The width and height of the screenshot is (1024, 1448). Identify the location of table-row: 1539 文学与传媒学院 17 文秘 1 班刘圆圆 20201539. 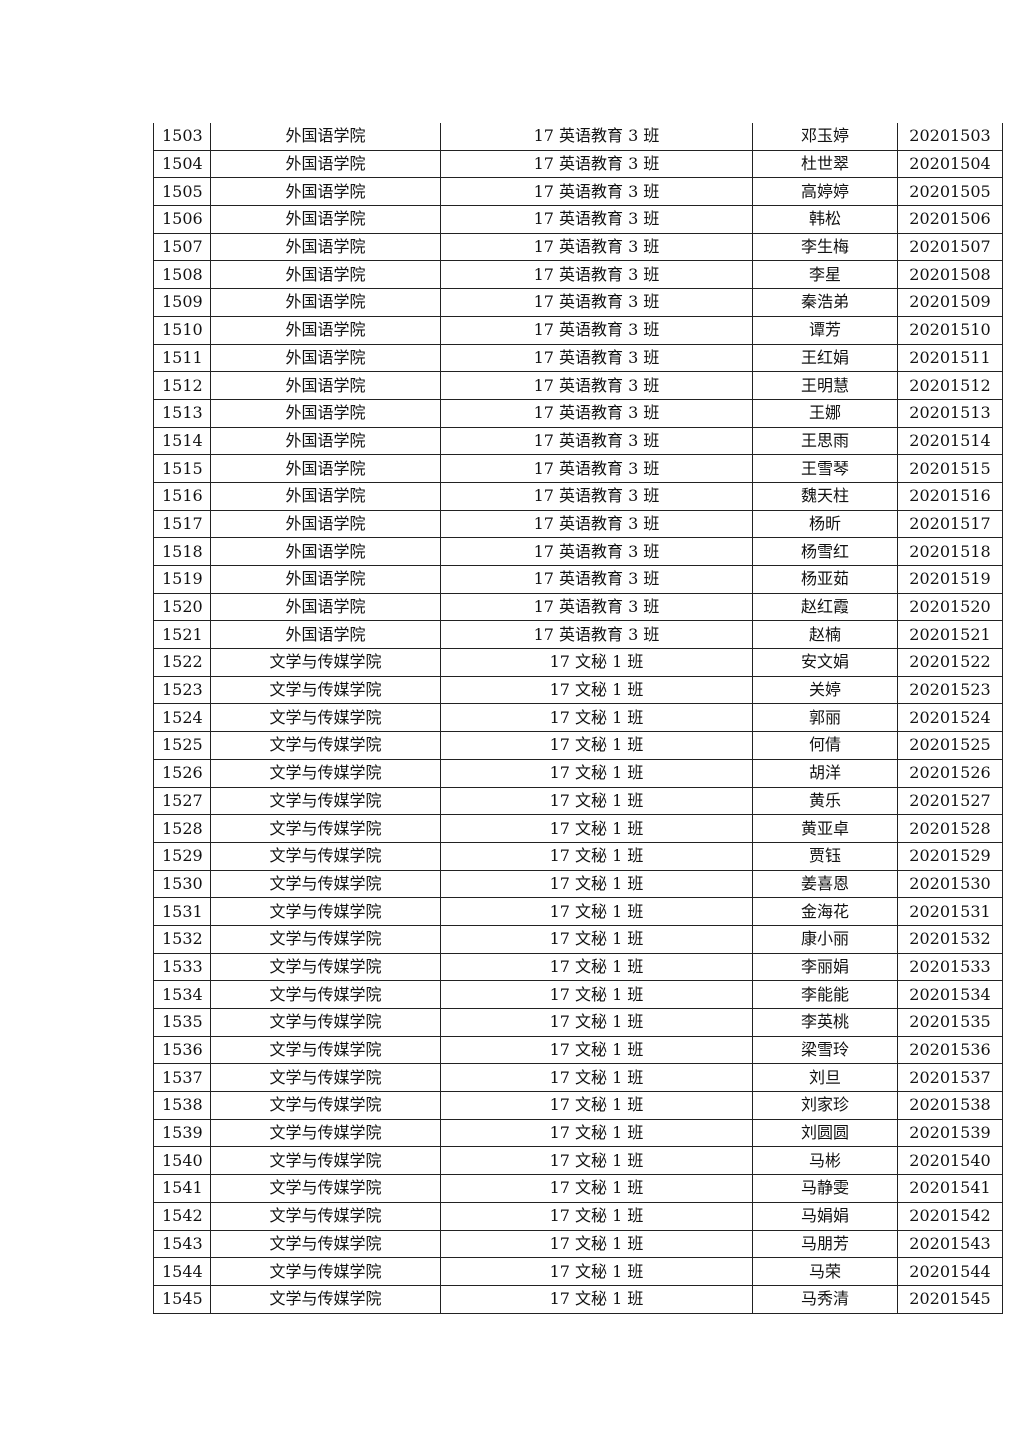
(578, 1133).